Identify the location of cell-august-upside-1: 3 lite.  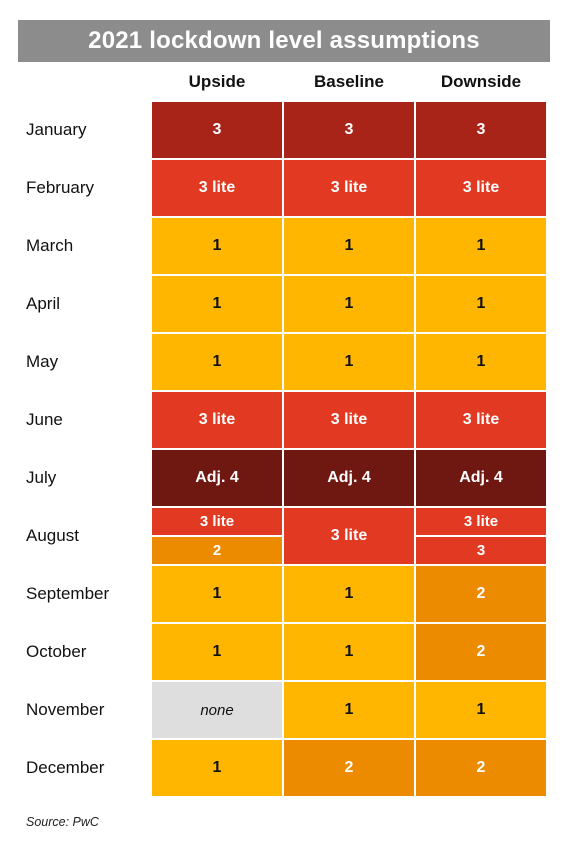
(218, 522).